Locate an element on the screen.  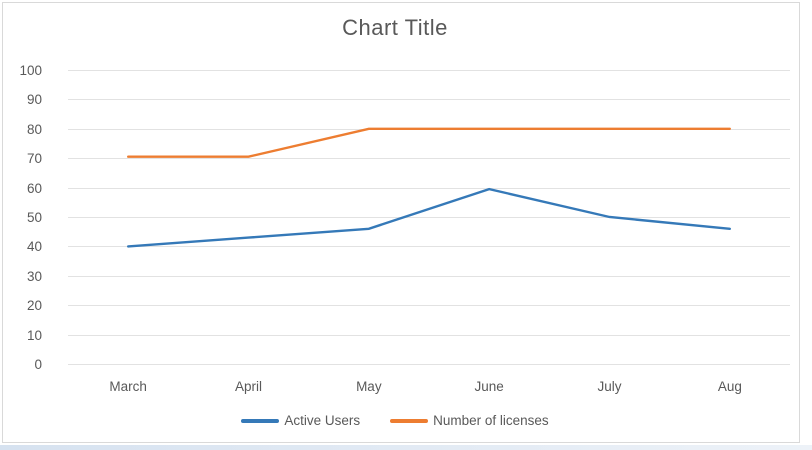
legend-label-active-users: Active Users is located at coordinates (322, 420).